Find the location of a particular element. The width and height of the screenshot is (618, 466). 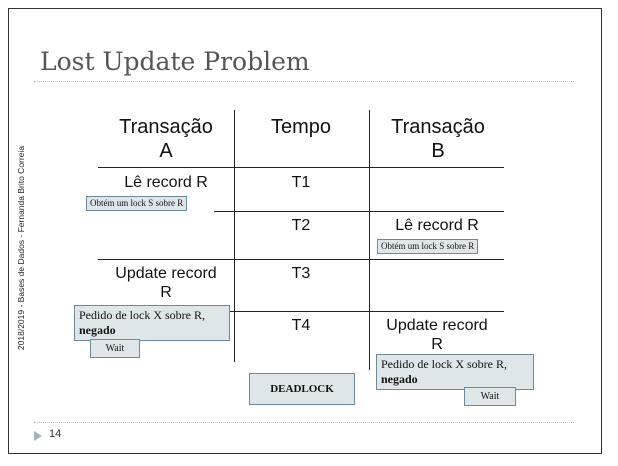

table-row-divider-t2 is located at coordinates (301, 259).